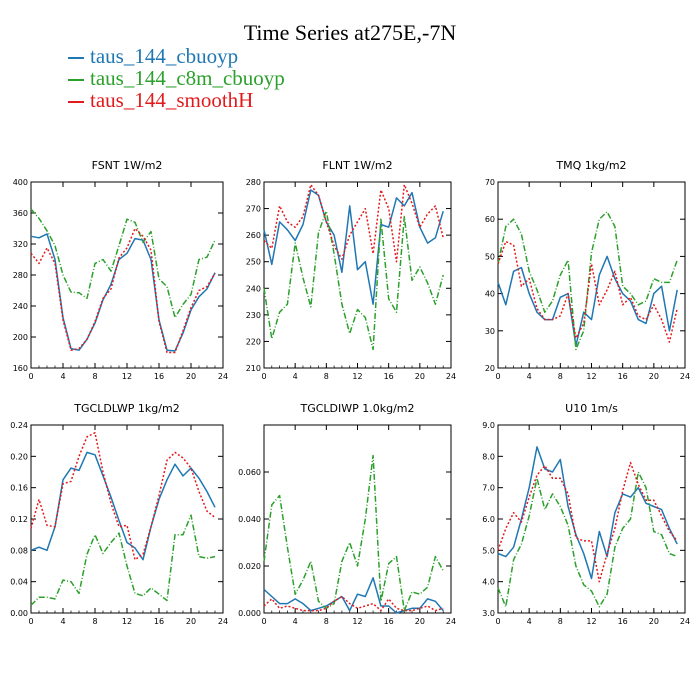 This screenshot has width=700, height=700. What do you see at coordinates (353, 247) in the screenshot?
I see `series-line-flnt-cbuoyp` at bounding box center [353, 247].